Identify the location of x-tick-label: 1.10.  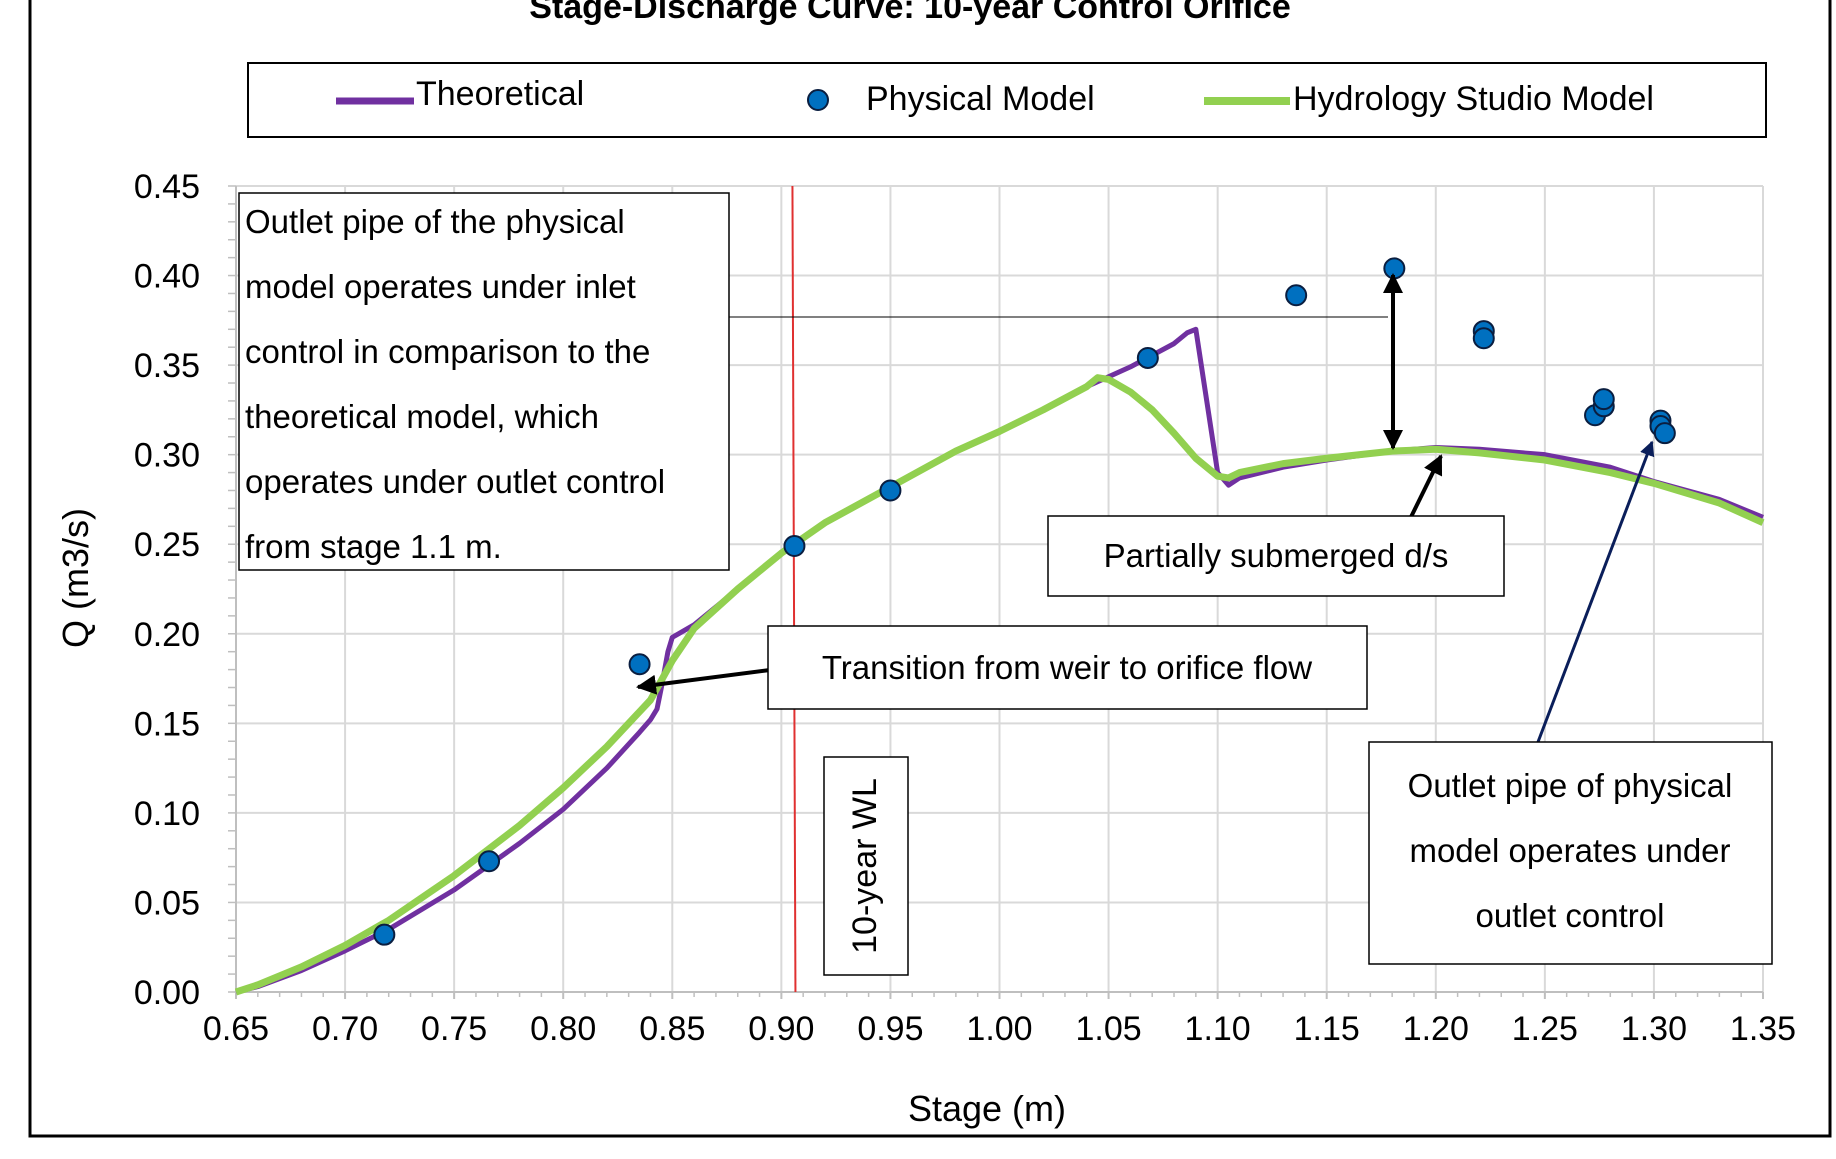
(1218, 1029).